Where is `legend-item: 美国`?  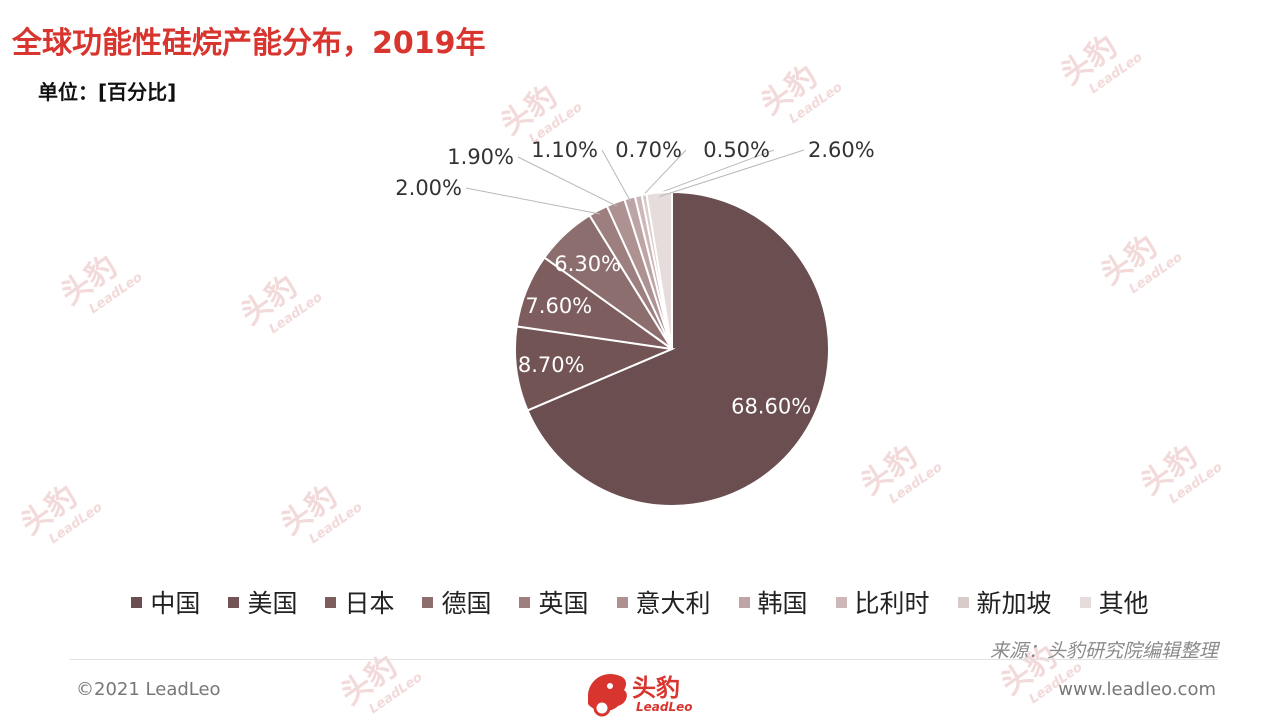 legend-item: 美国 is located at coordinates (262, 602).